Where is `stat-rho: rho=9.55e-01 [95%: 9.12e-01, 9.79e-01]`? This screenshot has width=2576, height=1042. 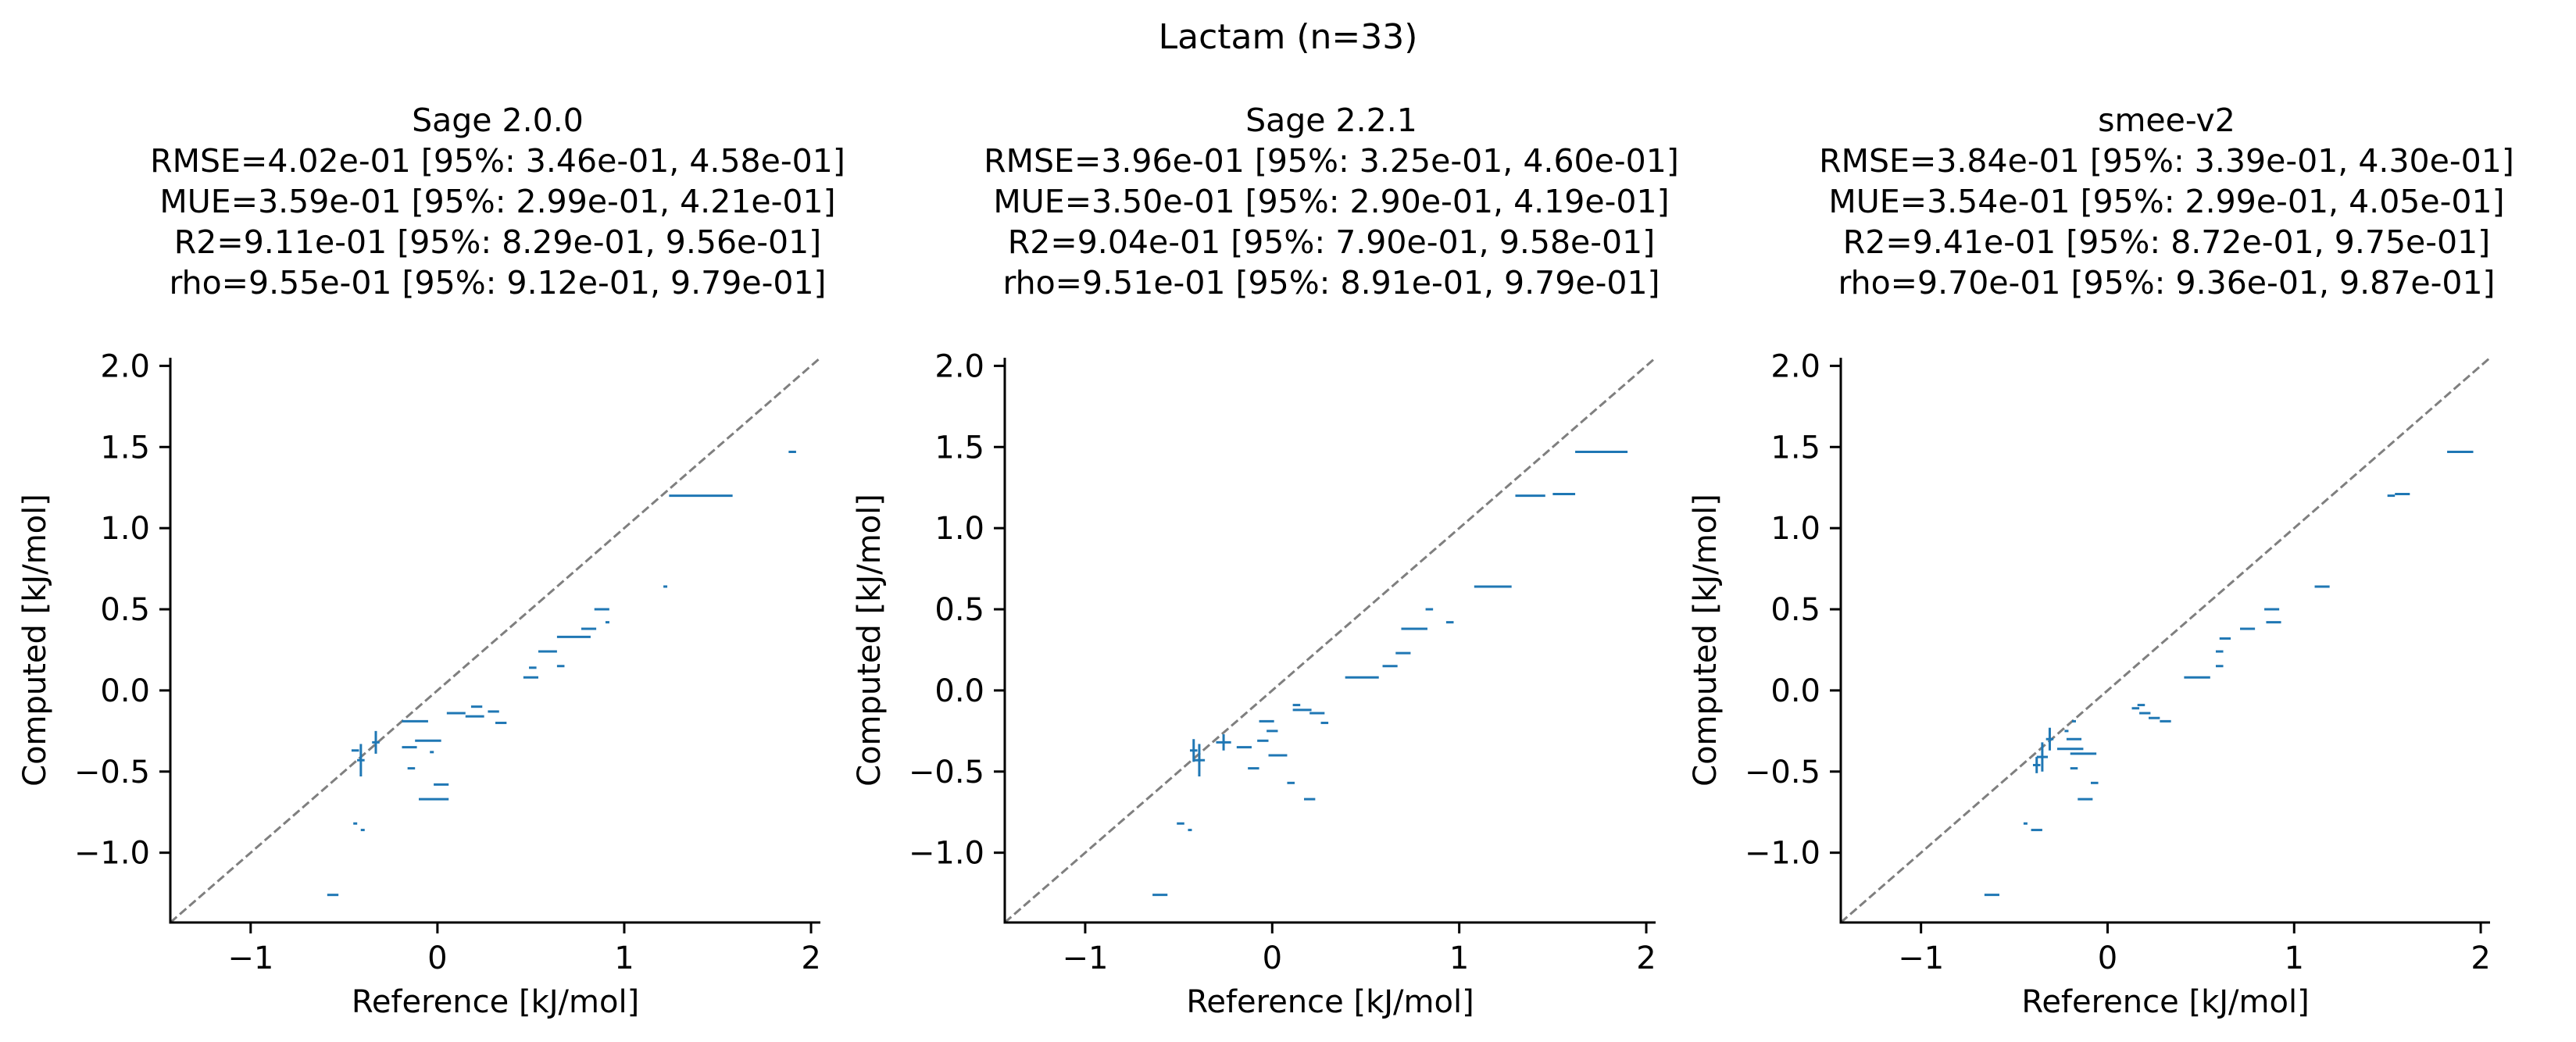 stat-rho: rho=9.55e-01 [95%: 9.12e-01, 9.79e-01] is located at coordinates (498, 283).